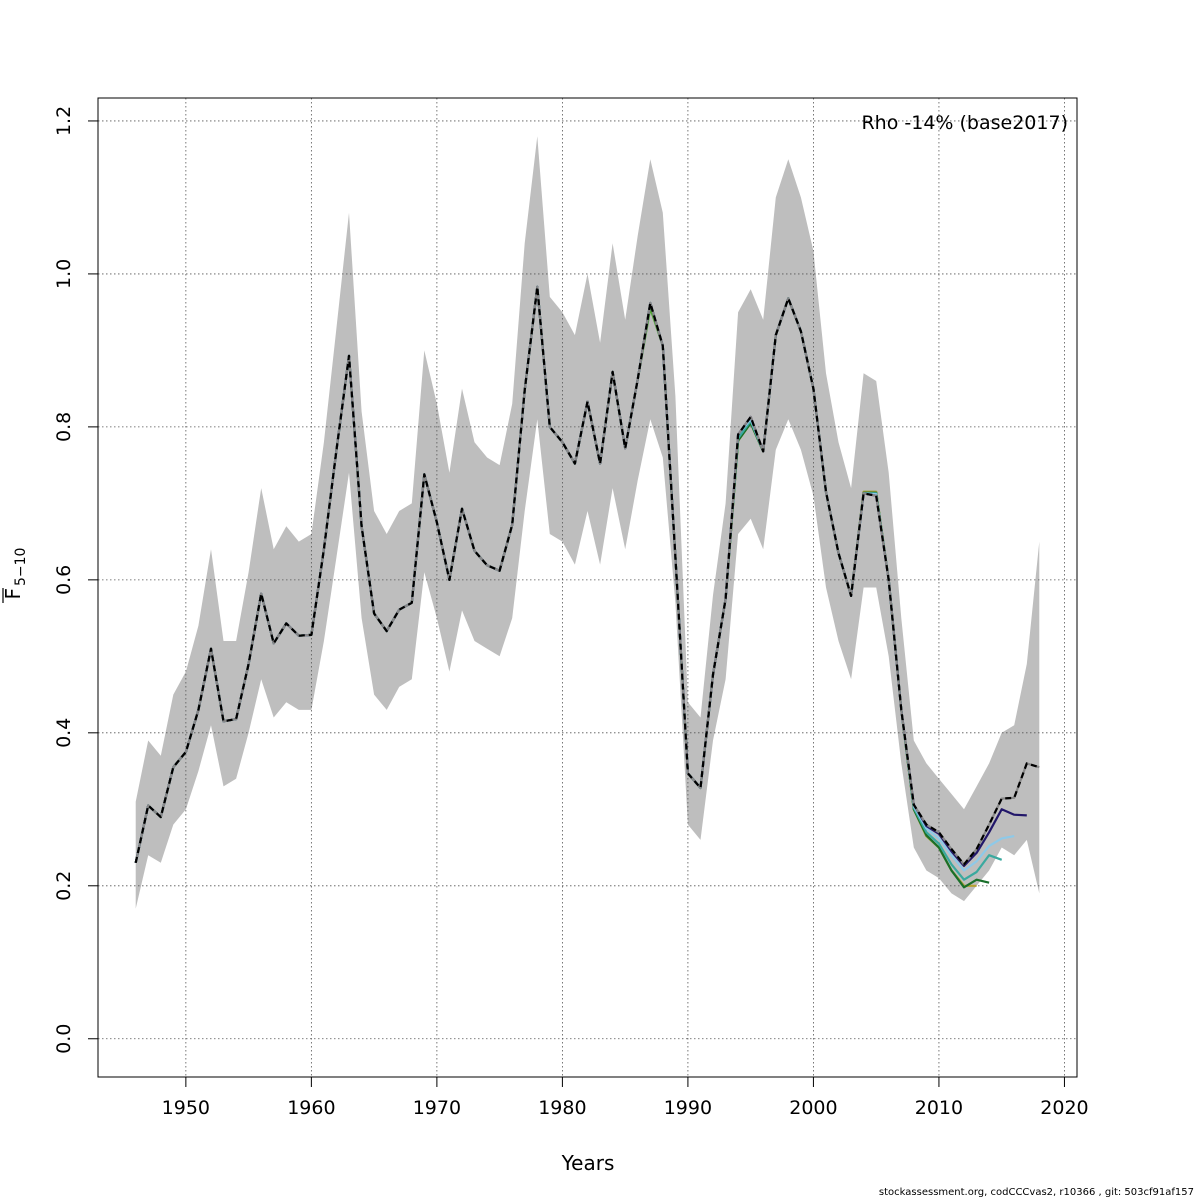 Image resolution: width=1200 pixels, height=1200 pixels. I want to click on y-tick-label: 1.0, so click(64, 274).